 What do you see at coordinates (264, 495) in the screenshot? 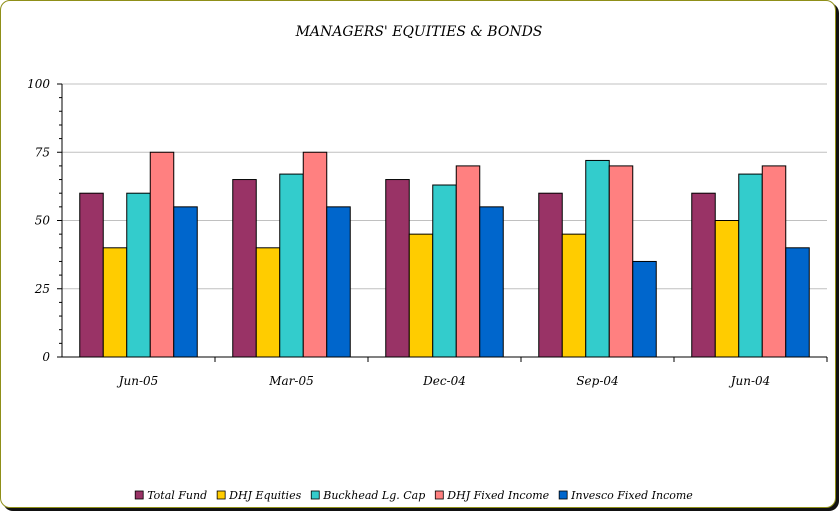
I see `legend-label: DHJ Equities` at bounding box center [264, 495].